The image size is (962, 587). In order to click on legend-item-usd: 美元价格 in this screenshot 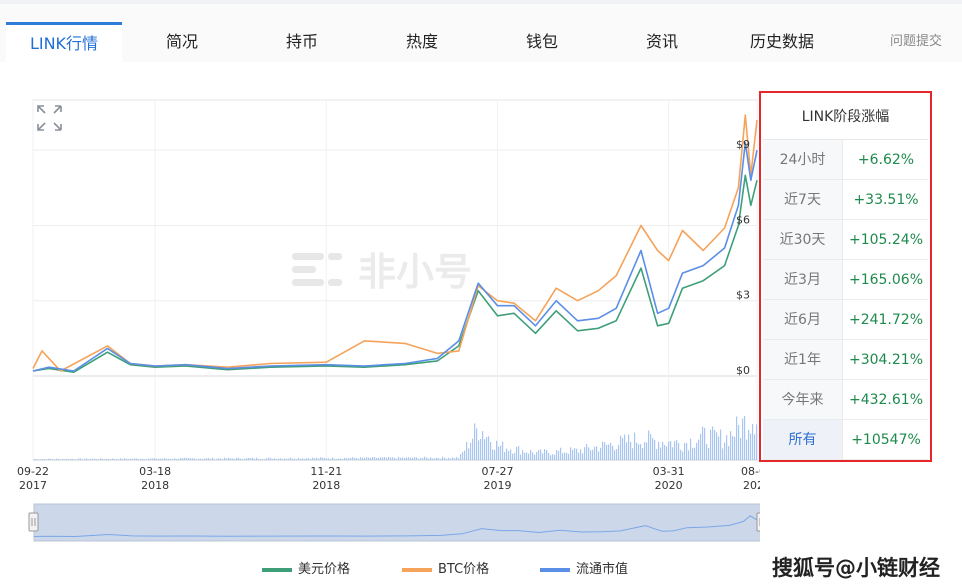, I will do `click(306, 567)`.